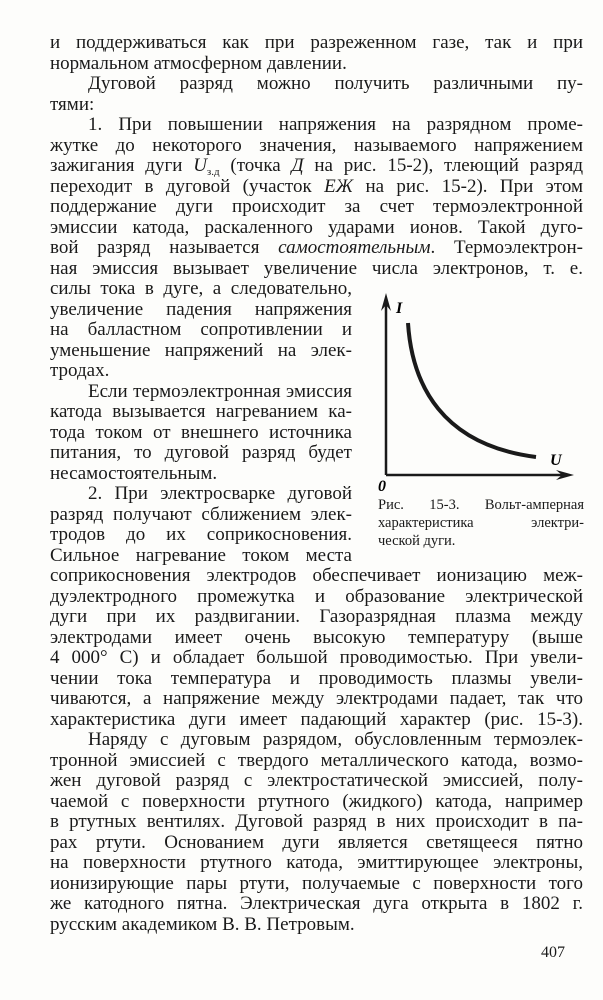 The height and width of the screenshot is (1000, 603). Describe the element at coordinates (202, 924) in the screenshot. I see `text-segment: русским академиком В. В. Петровым.` at that location.